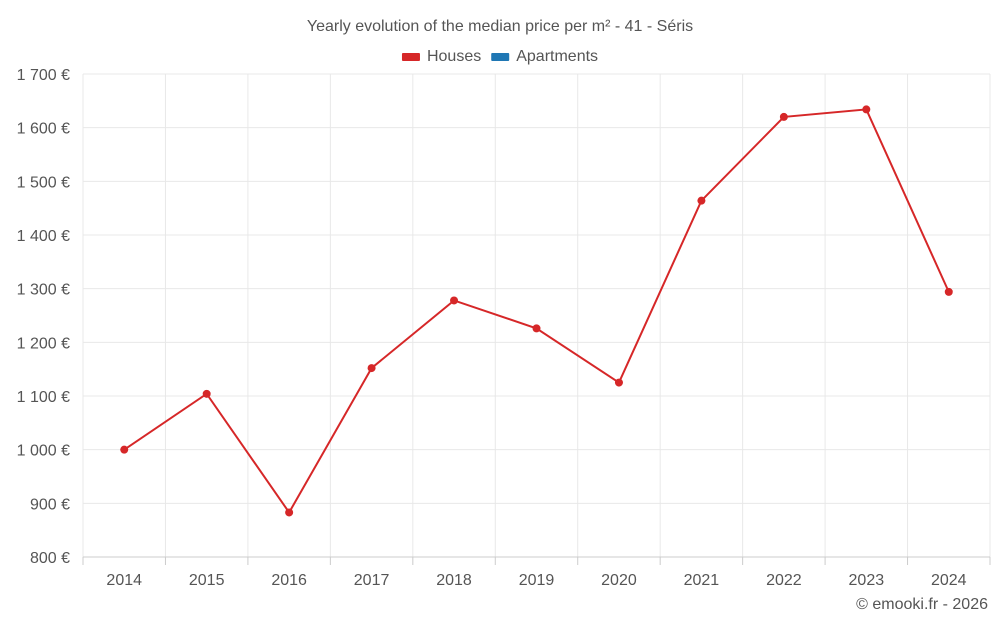 Image resolution: width=1000 pixels, height=625 pixels. I want to click on legend: Houses Apartments, so click(499, 56).